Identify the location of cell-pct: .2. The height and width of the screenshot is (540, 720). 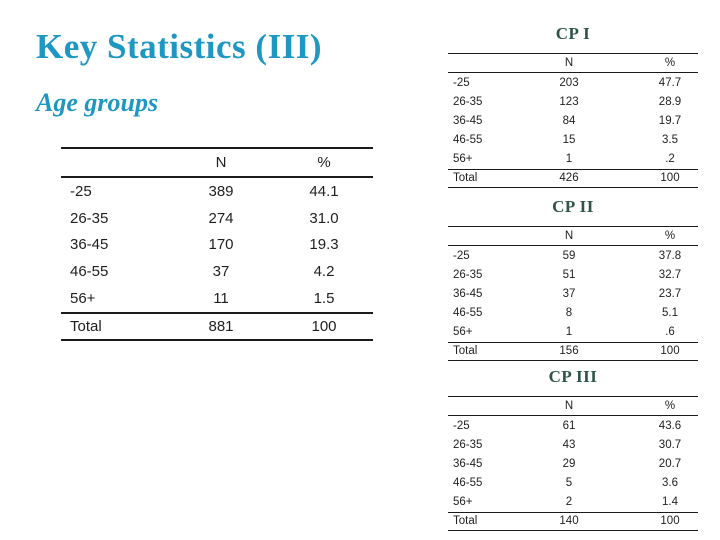
(670, 159).